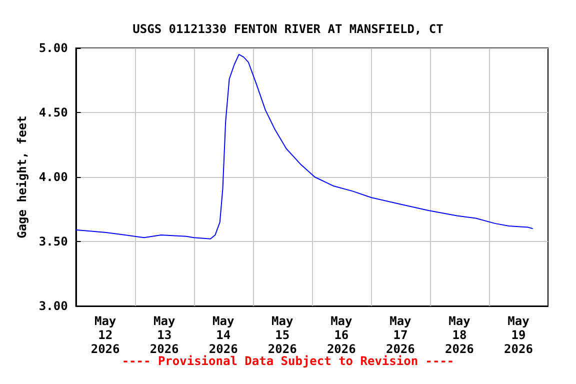  I want to click on y-axis-title: Gage height, feet, so click(22, 177).